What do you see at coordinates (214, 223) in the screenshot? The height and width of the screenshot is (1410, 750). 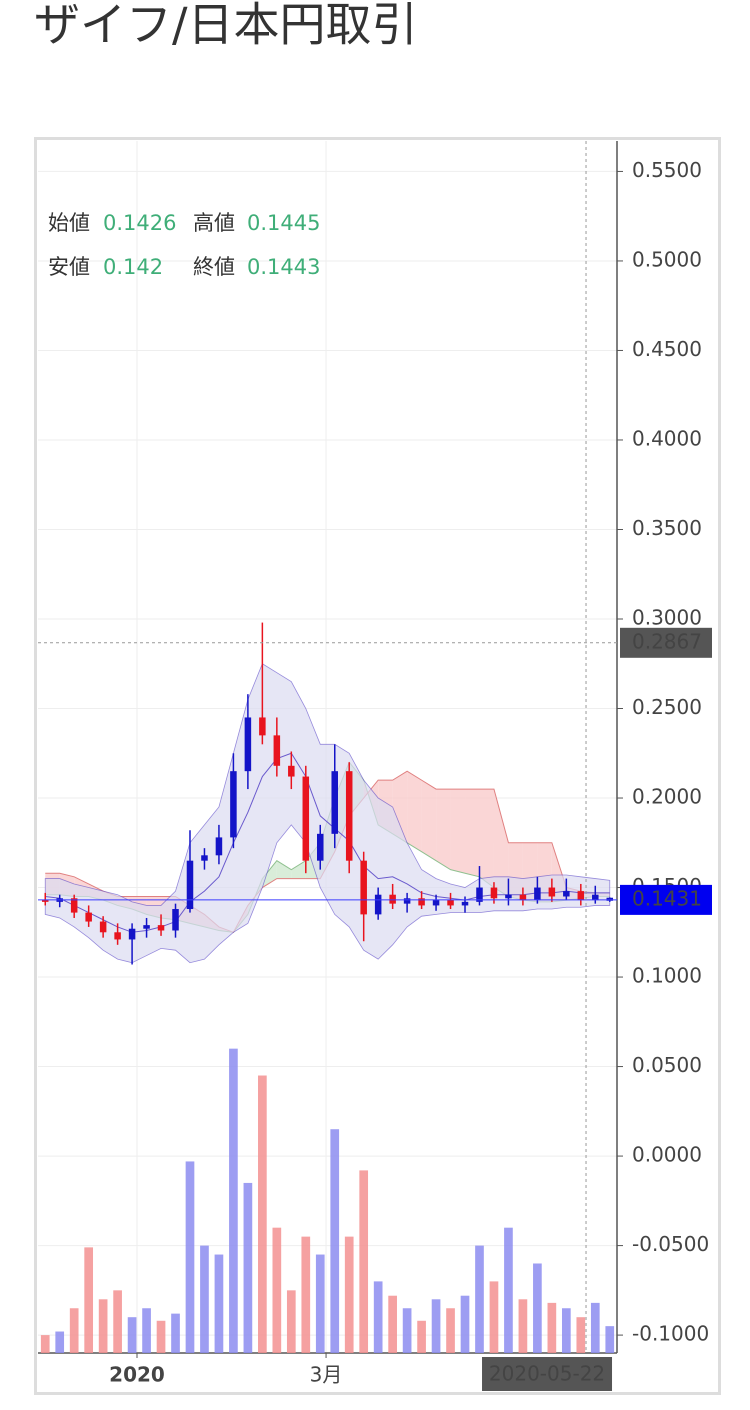 I see `legend-label: 高値` at bounding box center [214, 223].